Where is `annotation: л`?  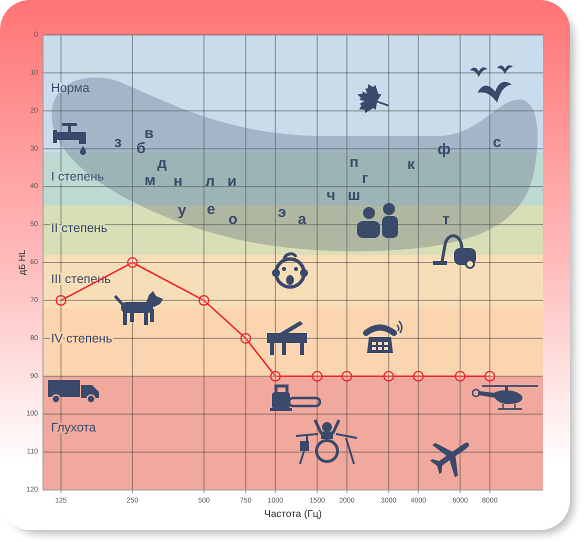 annotation: л is located at coordinates (210, 181).